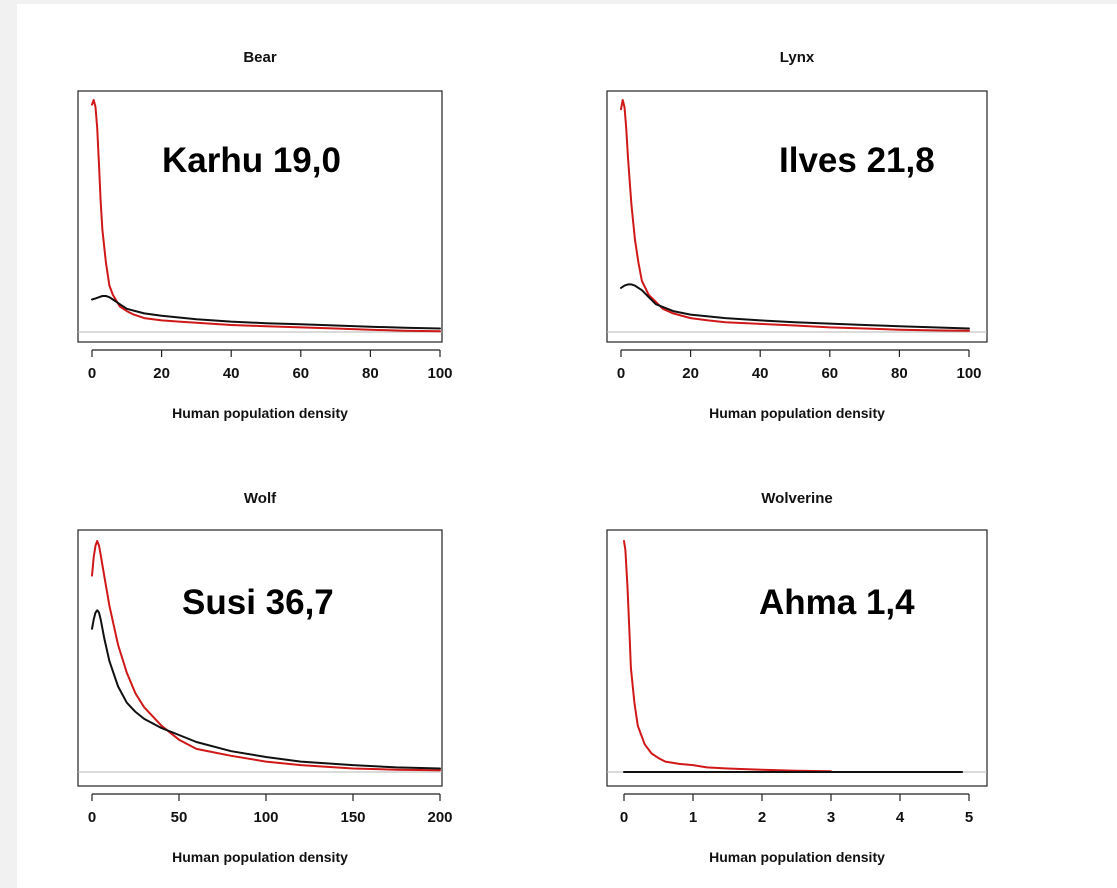  I want to click on annotation-text: Karhu 19,0, so click(251, 160).